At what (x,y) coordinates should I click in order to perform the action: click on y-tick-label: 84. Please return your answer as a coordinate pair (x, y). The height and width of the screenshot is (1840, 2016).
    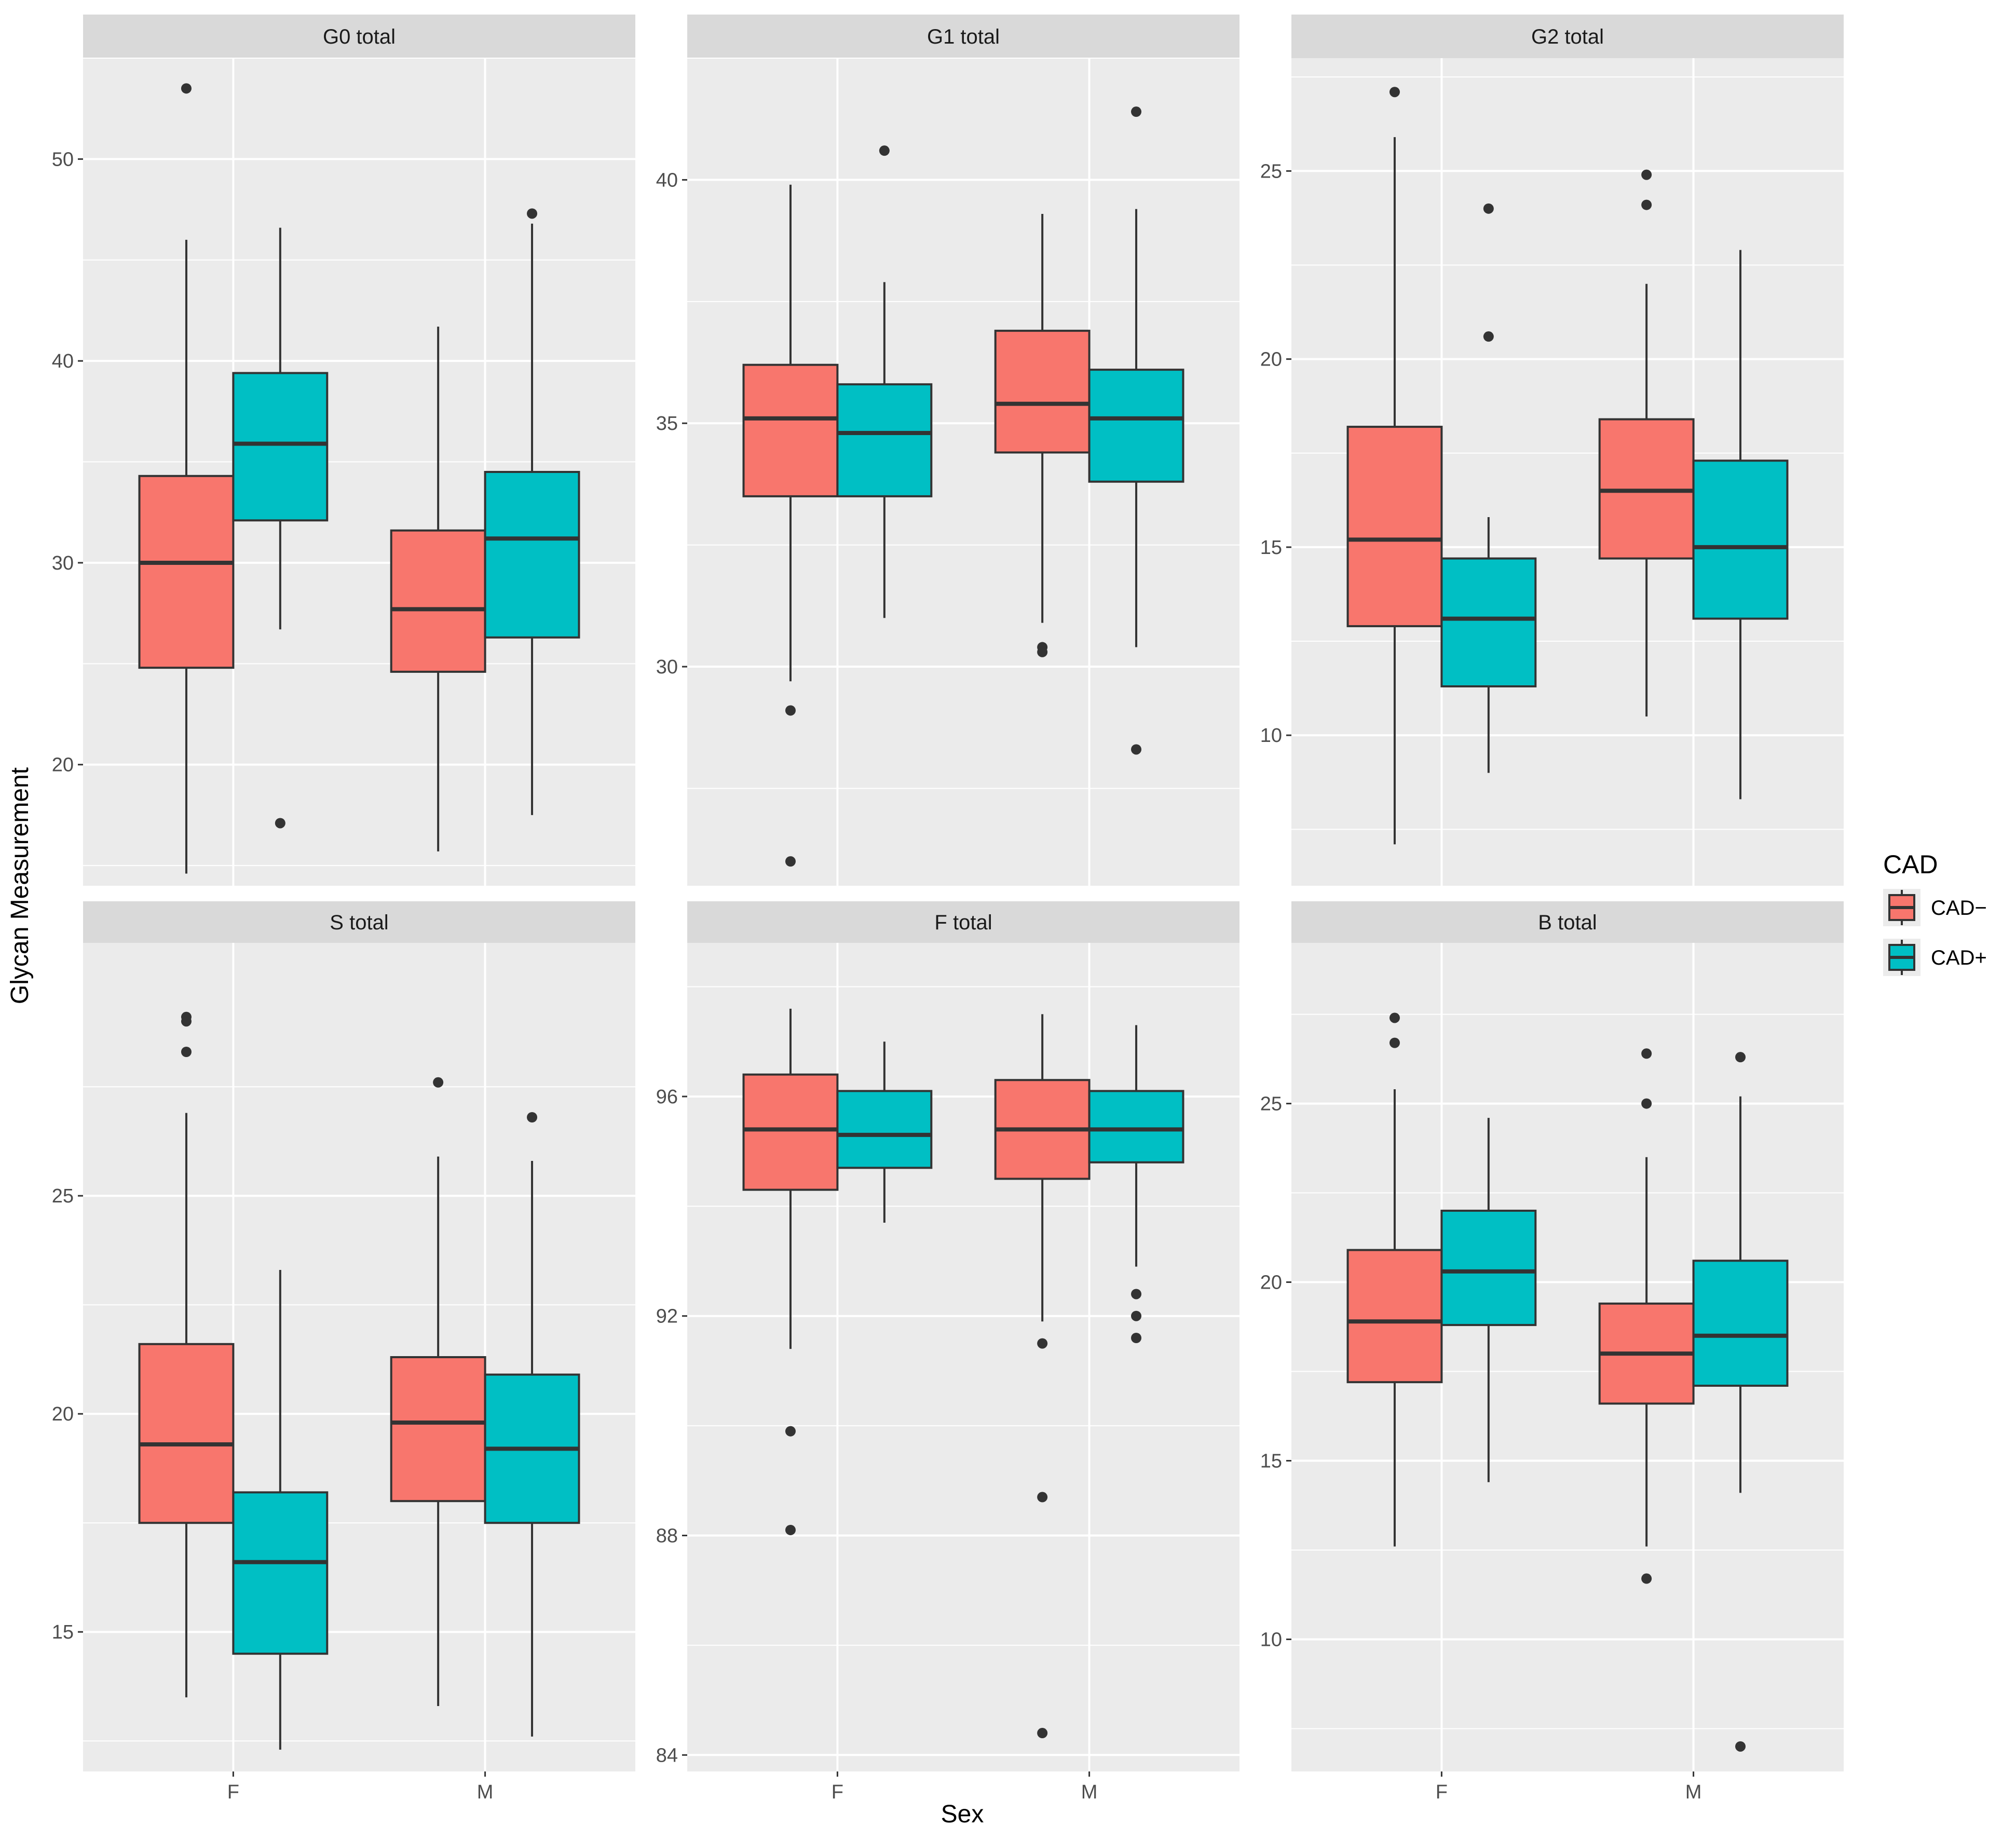
    Looking at the image, I should click on (667, 1755).